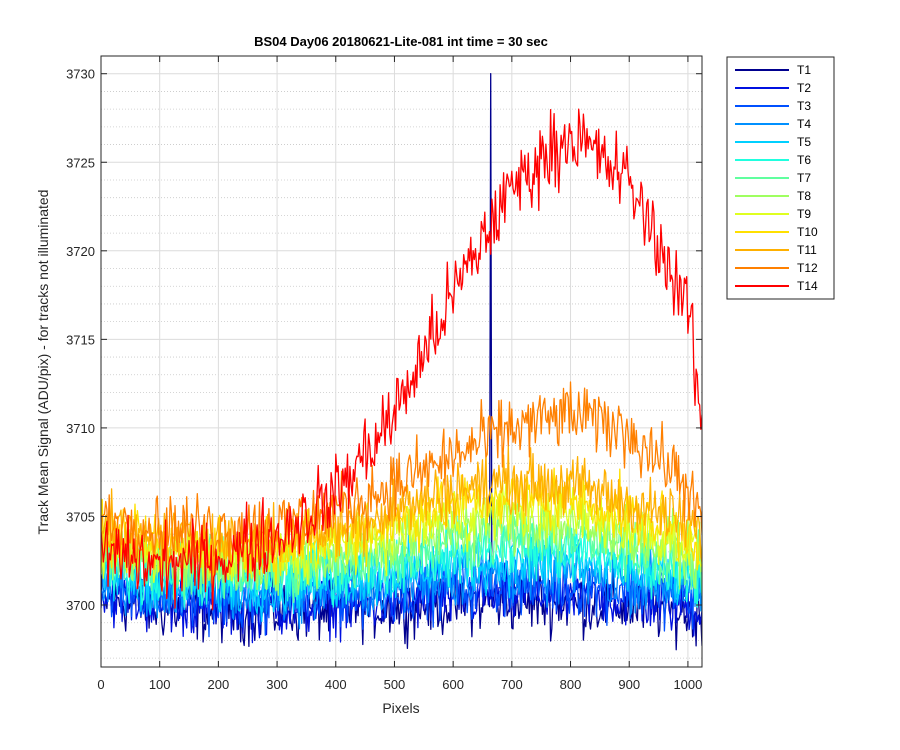  Describe the element at coordinates (80, 339) in the screenshot. I see `y-tick-label: 3715` at that location.